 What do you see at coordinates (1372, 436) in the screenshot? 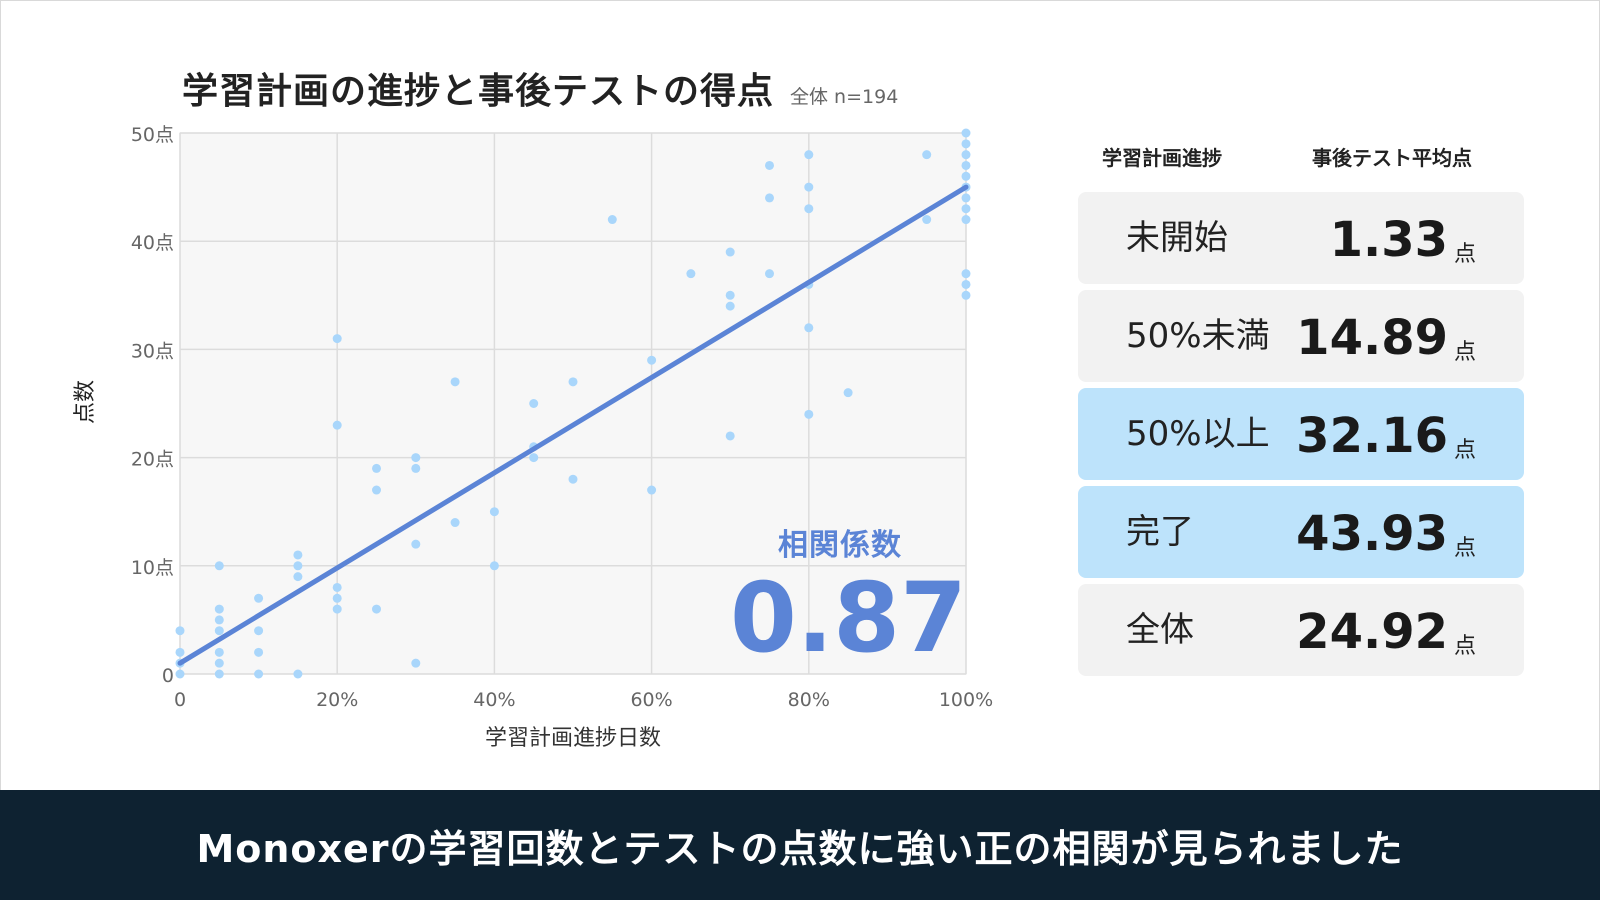
I see `row-value: 32.16` at bounding box center [1372, 436].